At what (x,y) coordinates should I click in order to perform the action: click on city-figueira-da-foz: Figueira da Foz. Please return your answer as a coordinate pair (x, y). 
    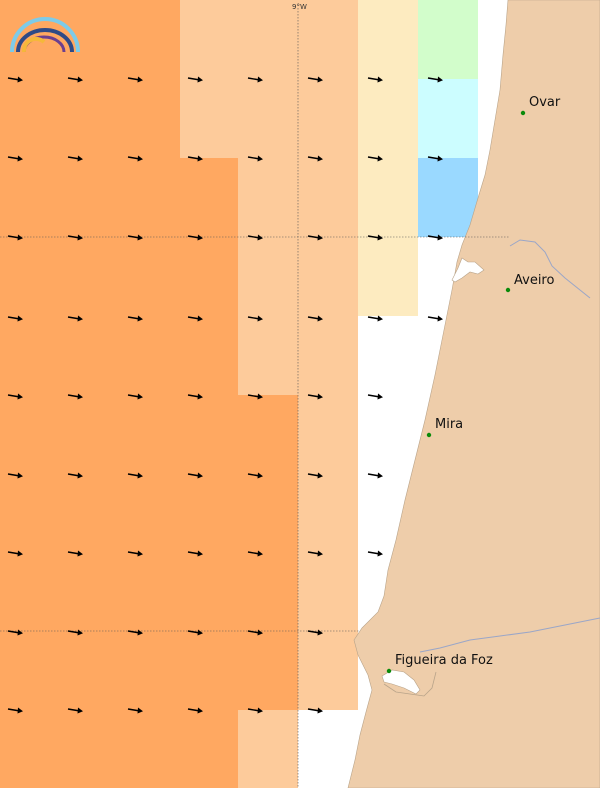
    Looking at the image, I should click on (439, 663).